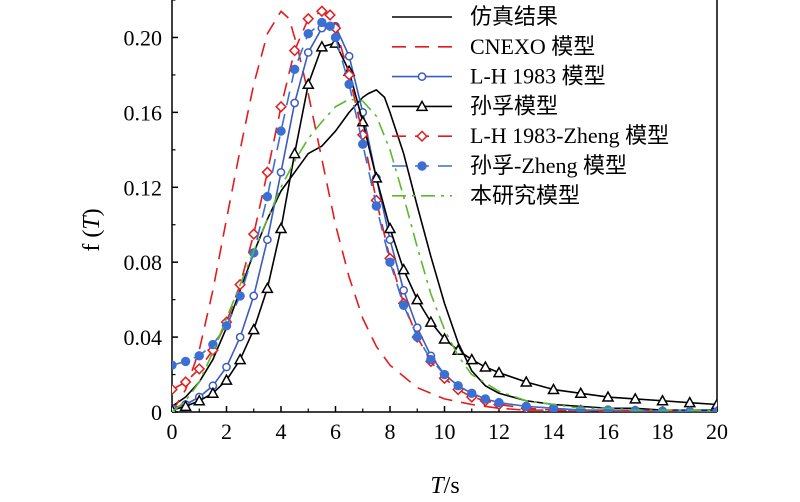 The height and width of the screenshot is (502, 800). I want to click on legend-item: 孙孚模型, so click(475, 105).